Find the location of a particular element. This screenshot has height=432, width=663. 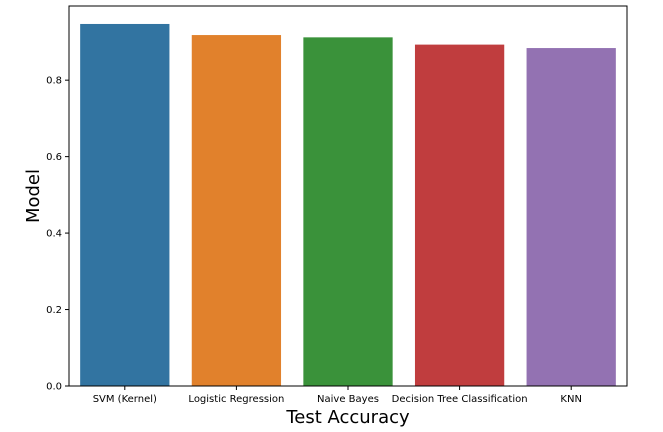

y-axis-title: Model is located at coordinates (33, 196).